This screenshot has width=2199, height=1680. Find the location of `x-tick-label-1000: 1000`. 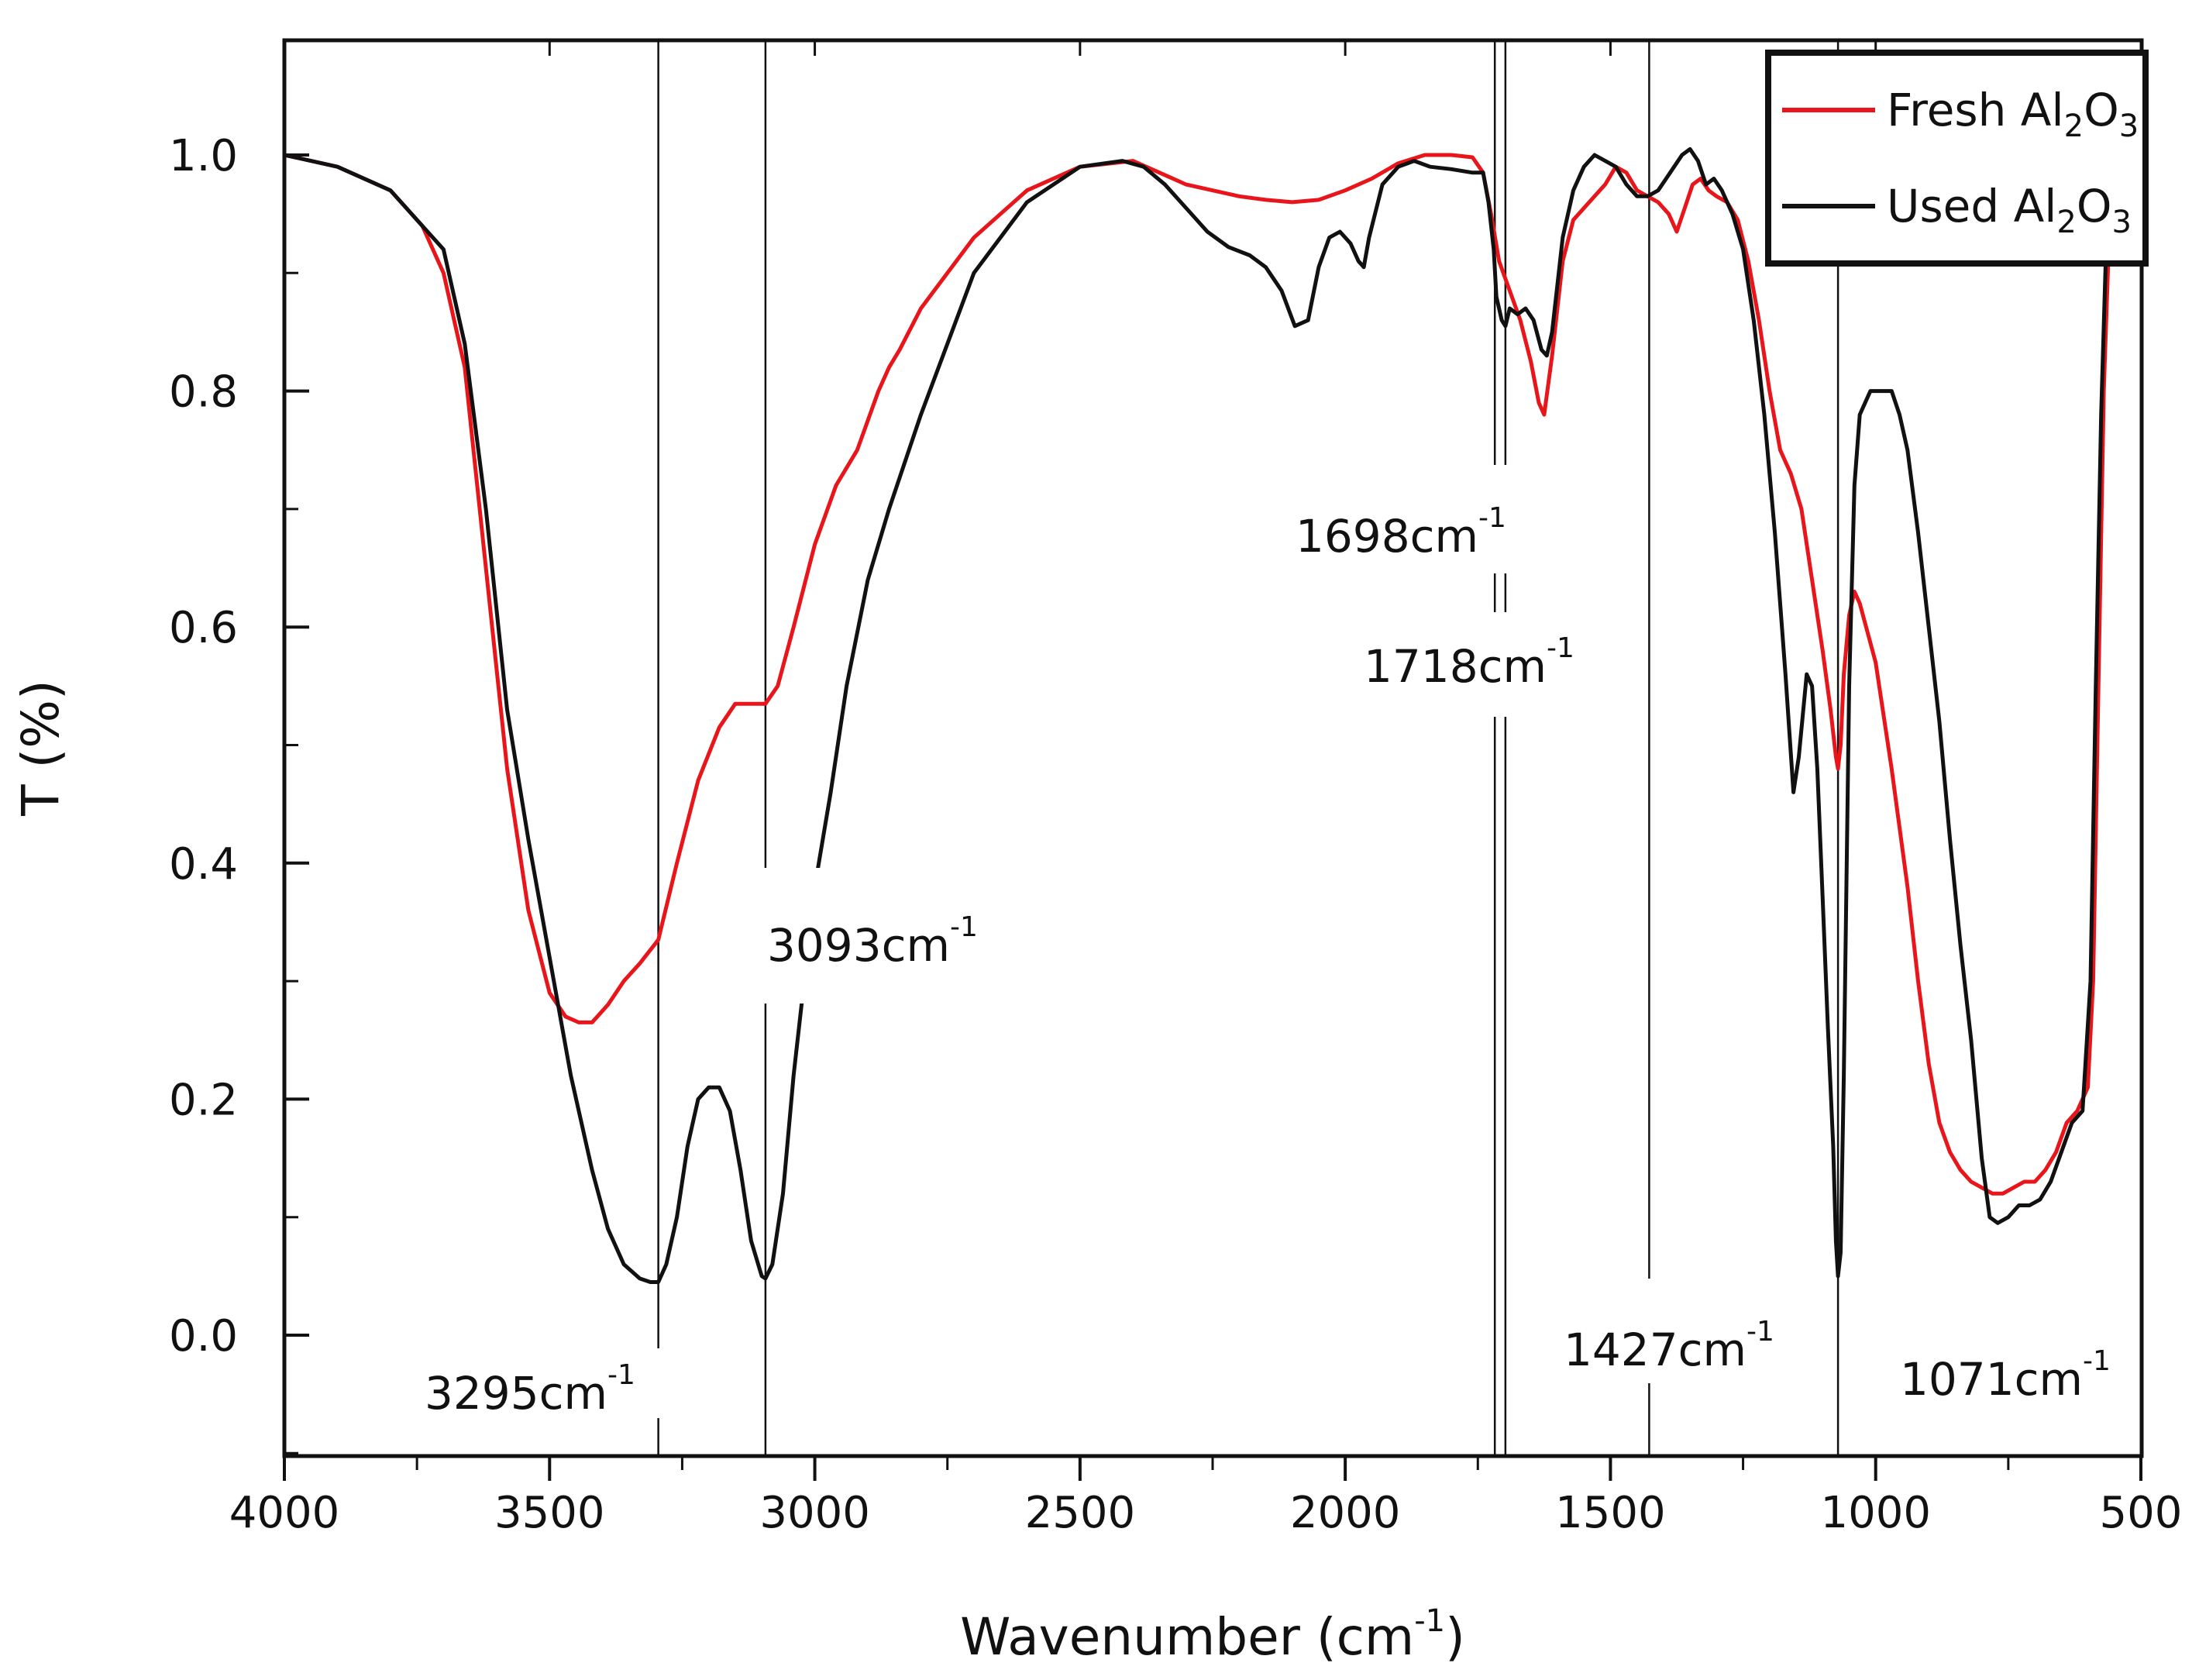

x-tick-label-1000: 1000 is located at coordinates (1875, 1513).